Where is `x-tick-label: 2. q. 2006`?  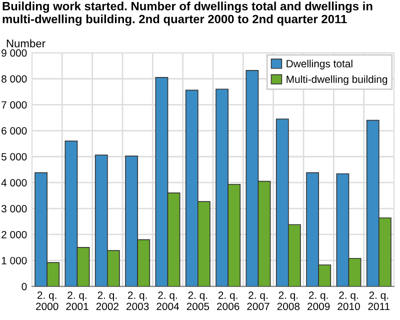
x-tick-label: 2. q. 2006 is located at coordinates (228, 301).